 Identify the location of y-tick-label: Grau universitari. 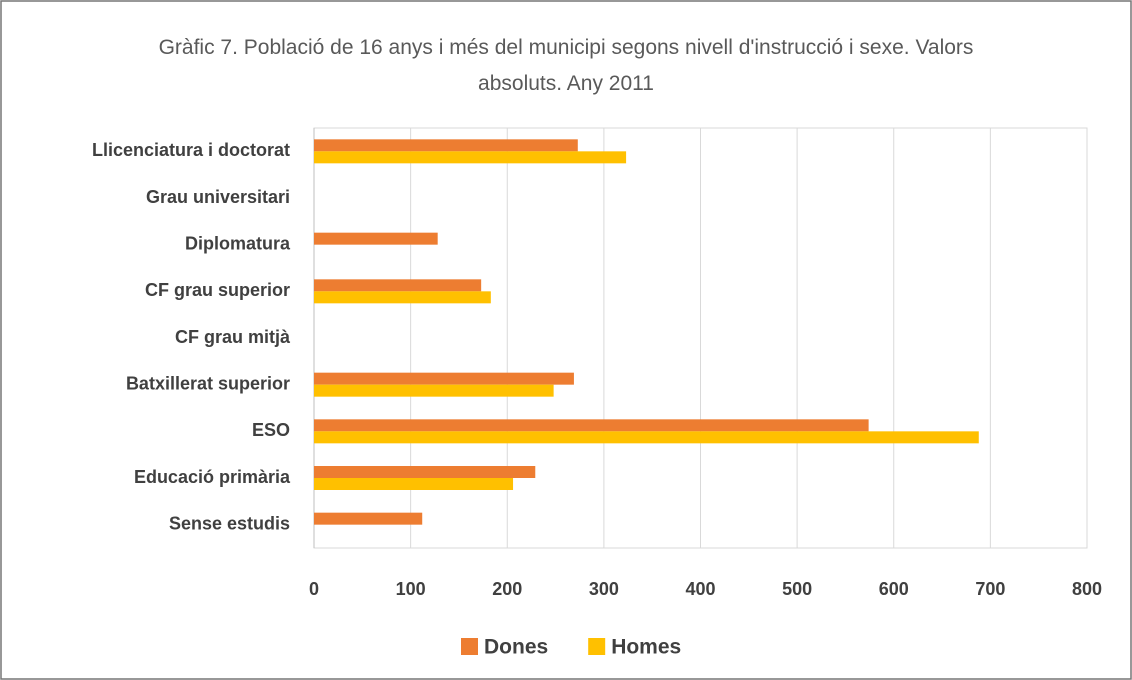
(218, 197).